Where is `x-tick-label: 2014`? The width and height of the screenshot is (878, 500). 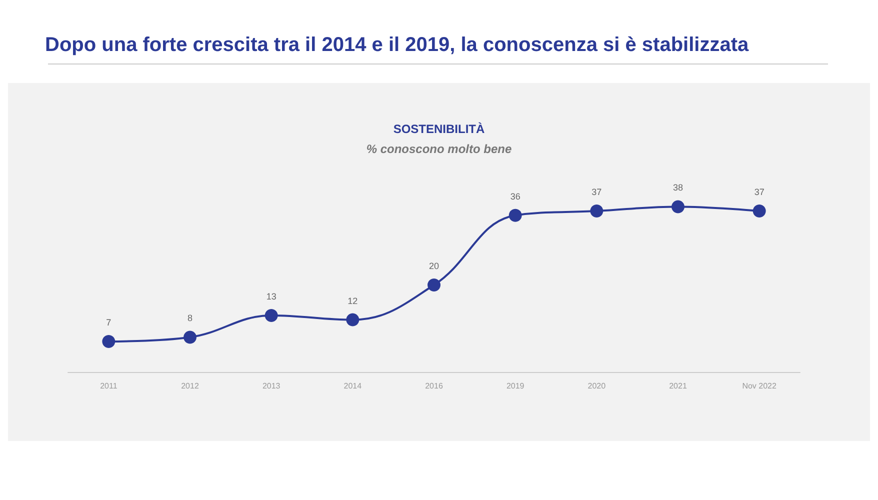
x-tick-label: 2014 is located at coordinates (353, 386).